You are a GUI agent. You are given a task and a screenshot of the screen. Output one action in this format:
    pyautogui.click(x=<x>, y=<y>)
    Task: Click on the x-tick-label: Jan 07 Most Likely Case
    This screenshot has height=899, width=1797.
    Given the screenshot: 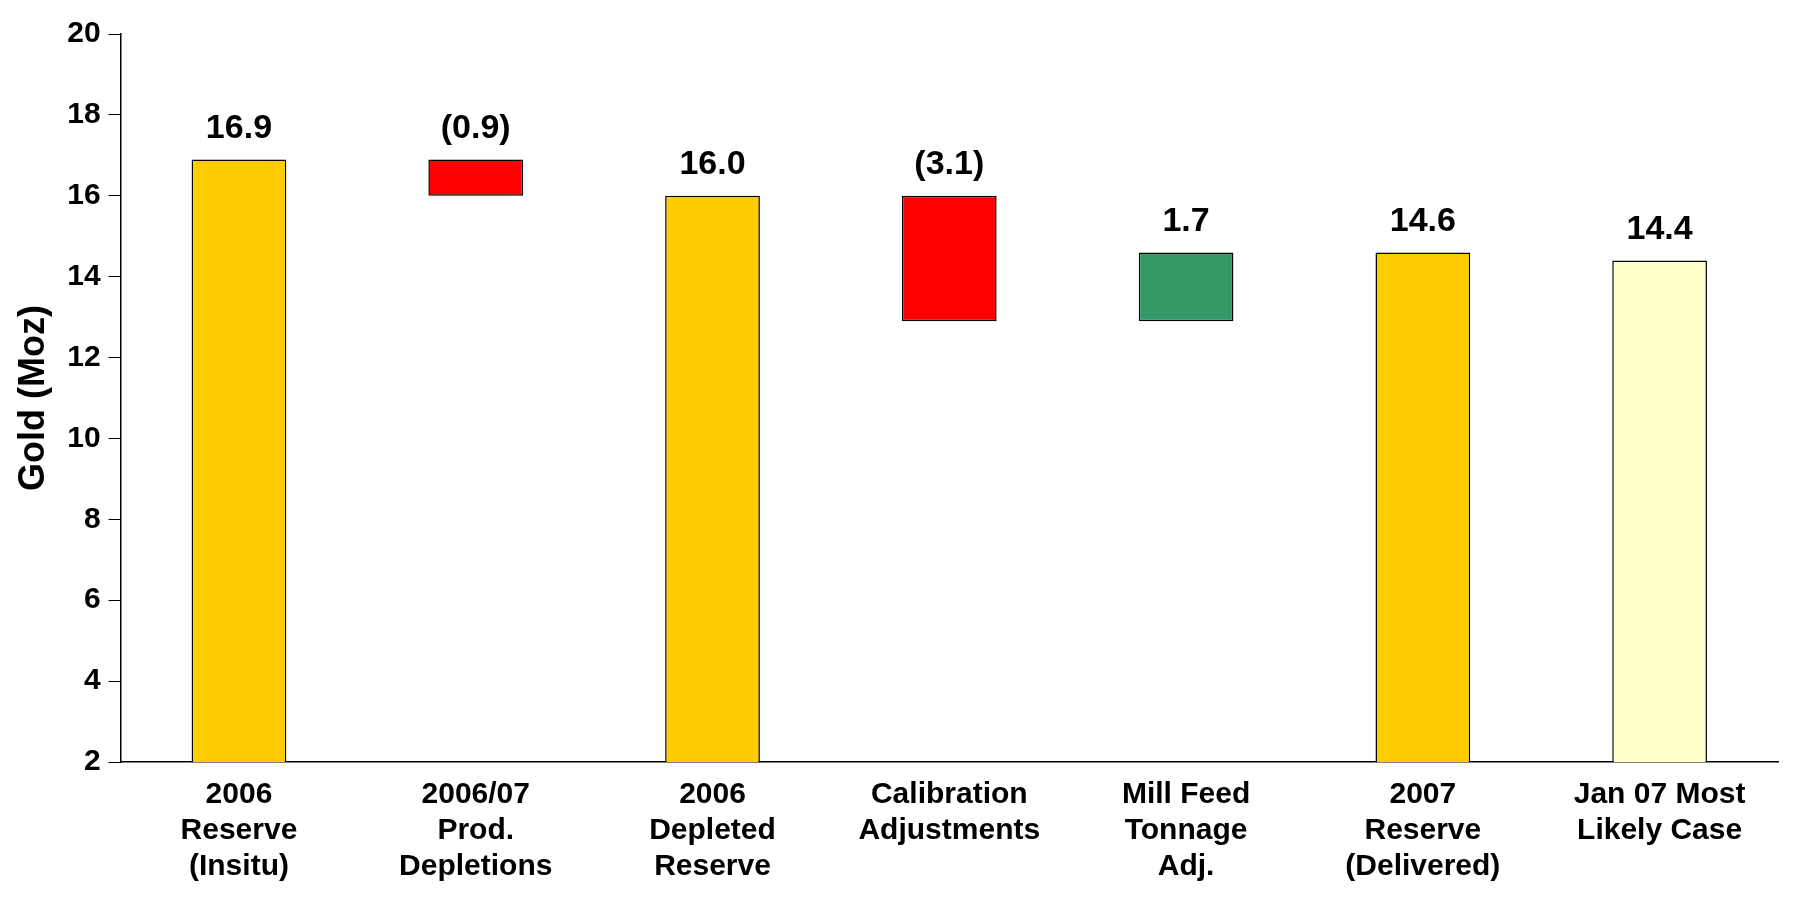 What is the action you would take?
    pyautogui.click(x=1659, y=811)
    